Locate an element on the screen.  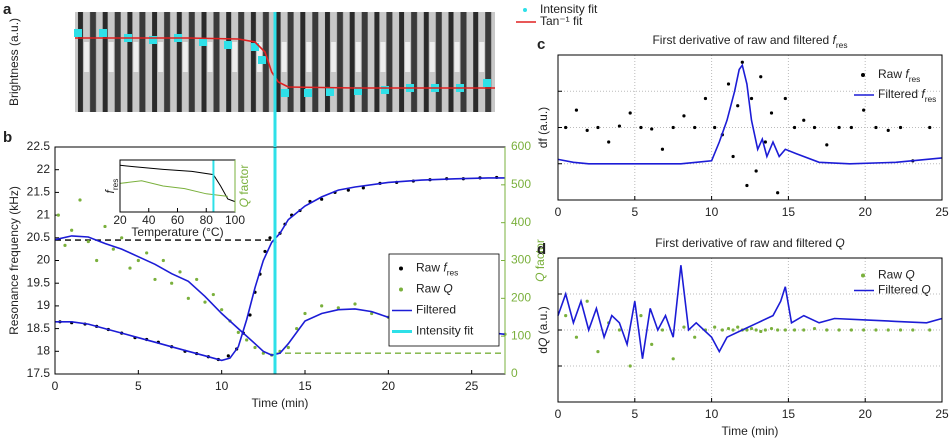
x-tick-label: 0 is located at coordinates (558, 414).